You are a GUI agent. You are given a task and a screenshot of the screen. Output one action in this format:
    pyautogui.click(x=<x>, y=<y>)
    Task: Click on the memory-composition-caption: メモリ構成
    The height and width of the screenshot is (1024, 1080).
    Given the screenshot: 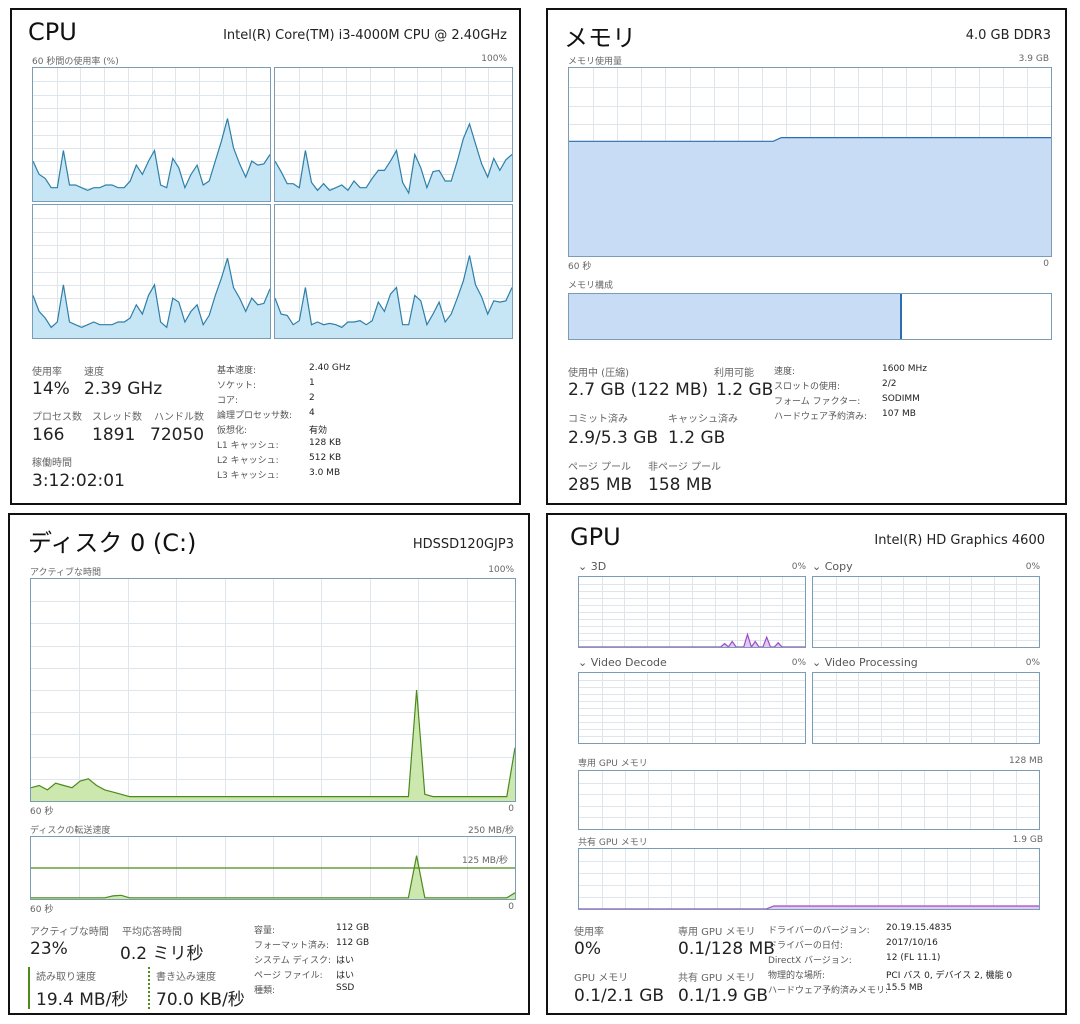 What is the action you would take?
    pyautogui.click(x=591, y=286)
    